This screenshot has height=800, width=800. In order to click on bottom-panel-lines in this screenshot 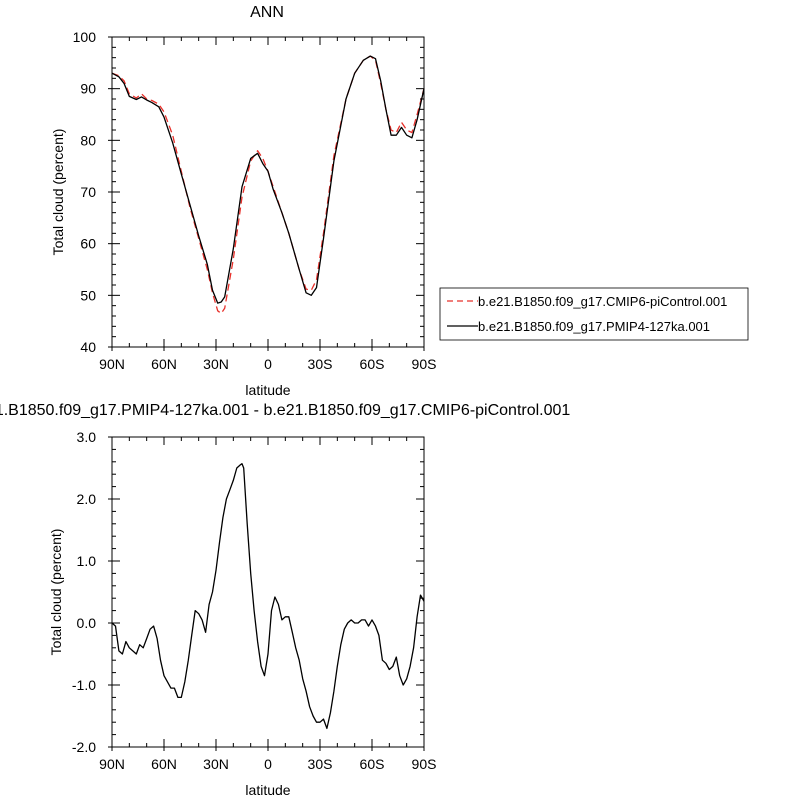, I will do `click(268, 596)`.